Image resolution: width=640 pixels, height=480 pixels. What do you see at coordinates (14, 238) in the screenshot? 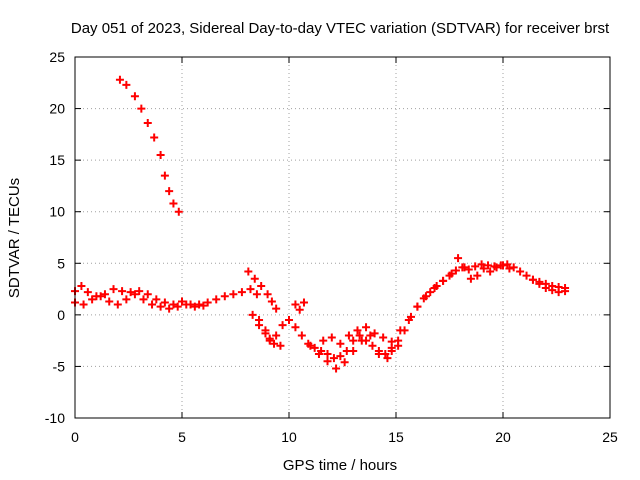
I see `y-axis-label: SDTVAR / TECUs` at bounding box center [14, 238].